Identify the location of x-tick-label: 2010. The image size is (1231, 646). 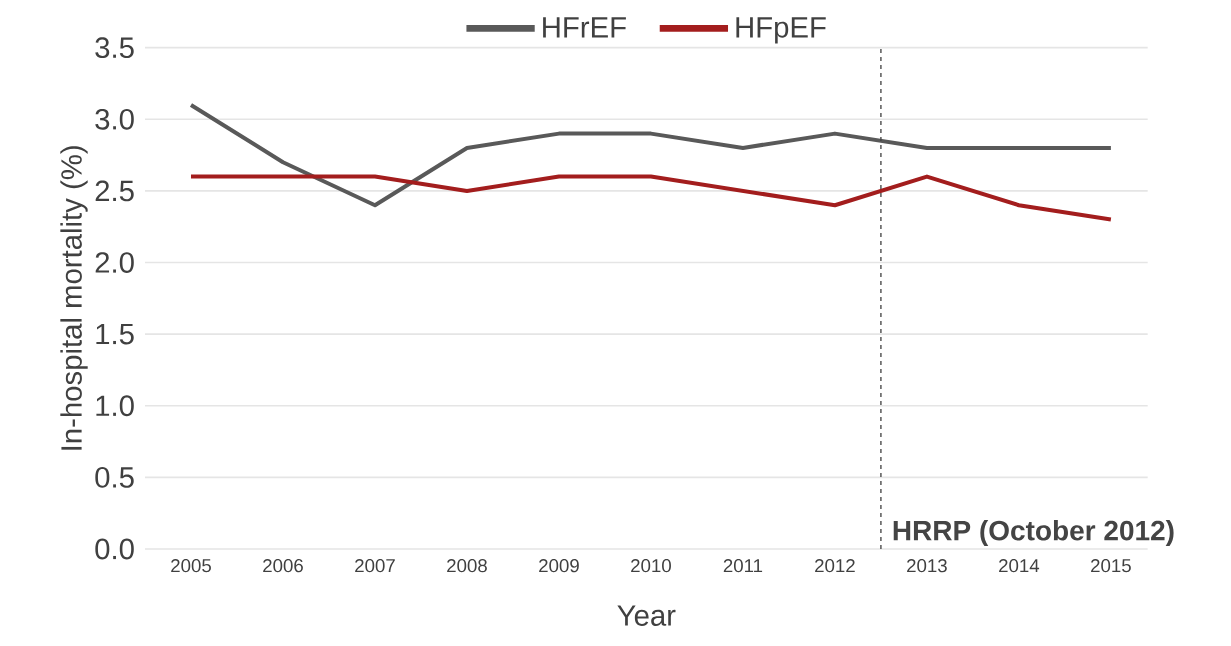
(651, 566).